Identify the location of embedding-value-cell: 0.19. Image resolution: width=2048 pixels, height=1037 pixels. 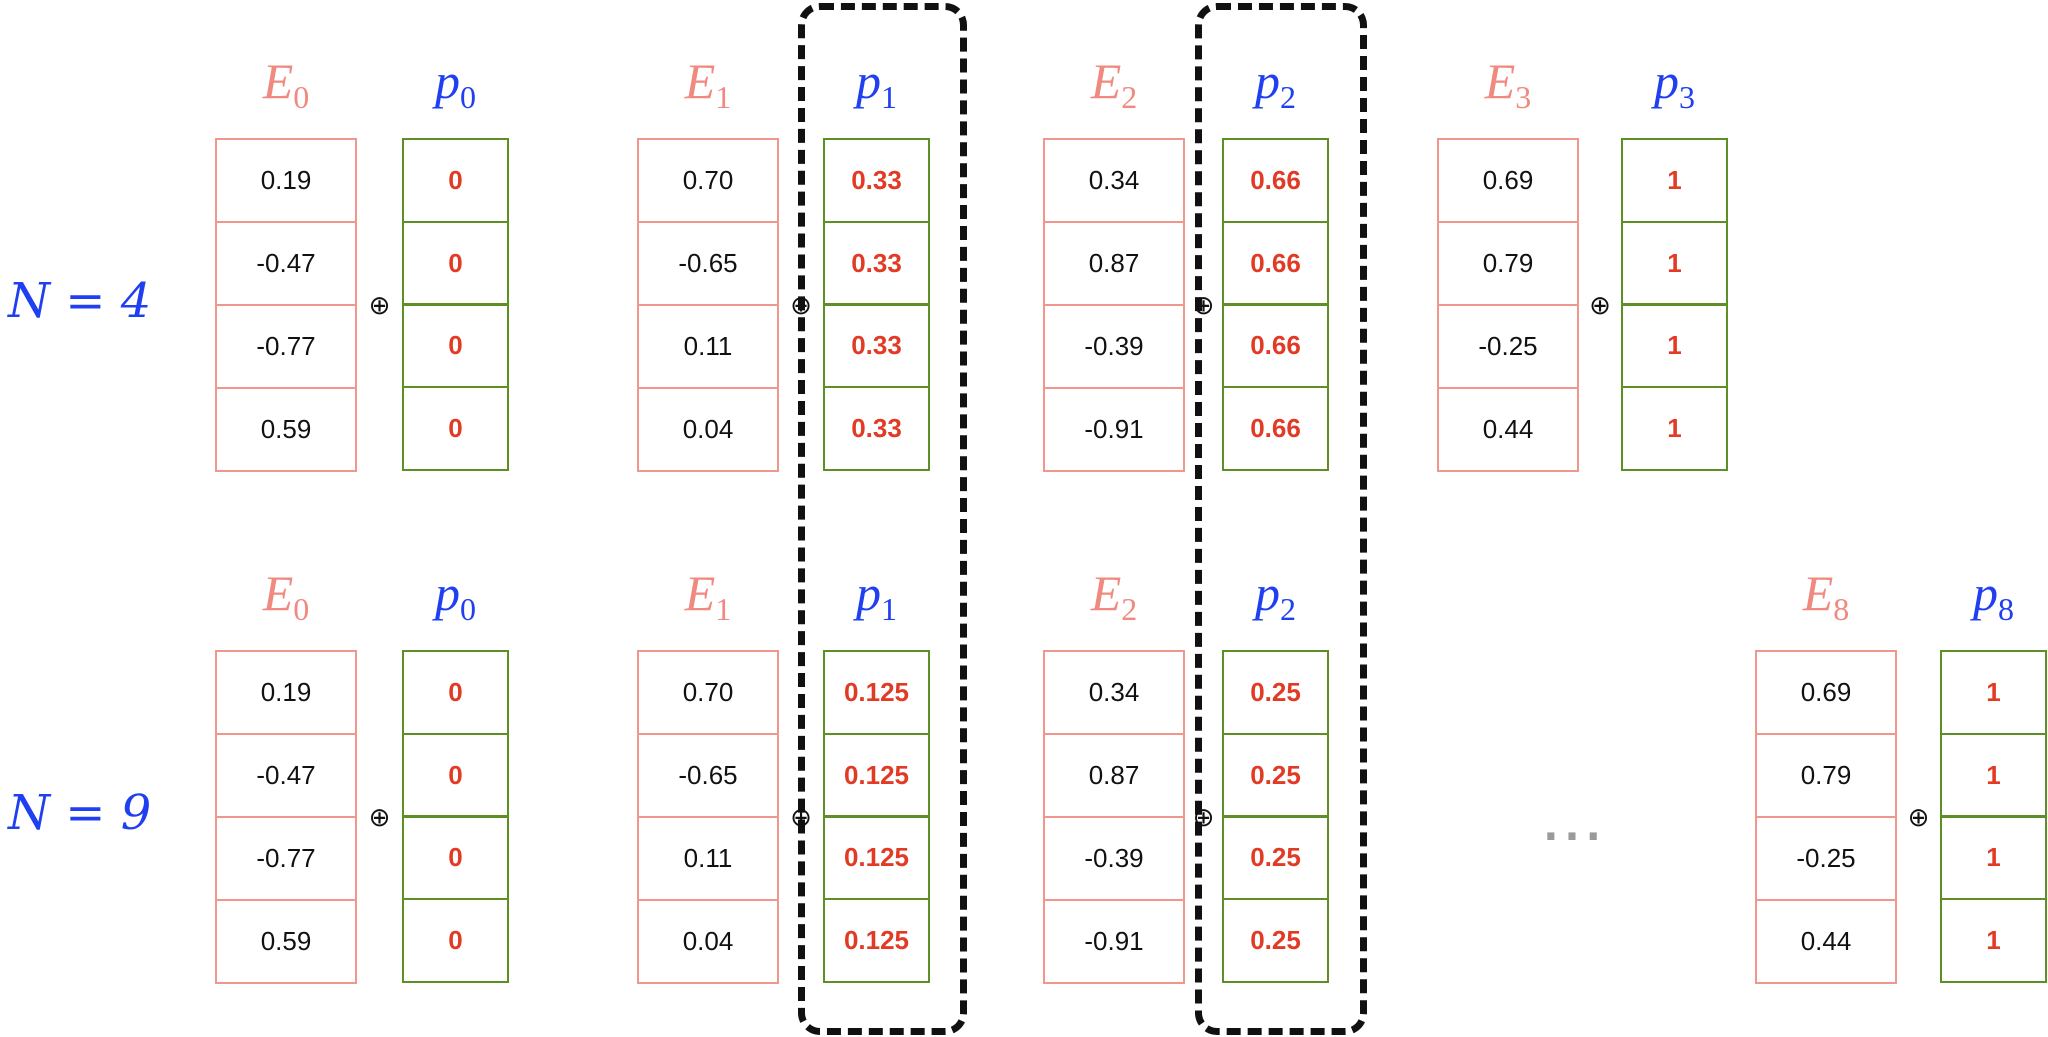
(286, 692).